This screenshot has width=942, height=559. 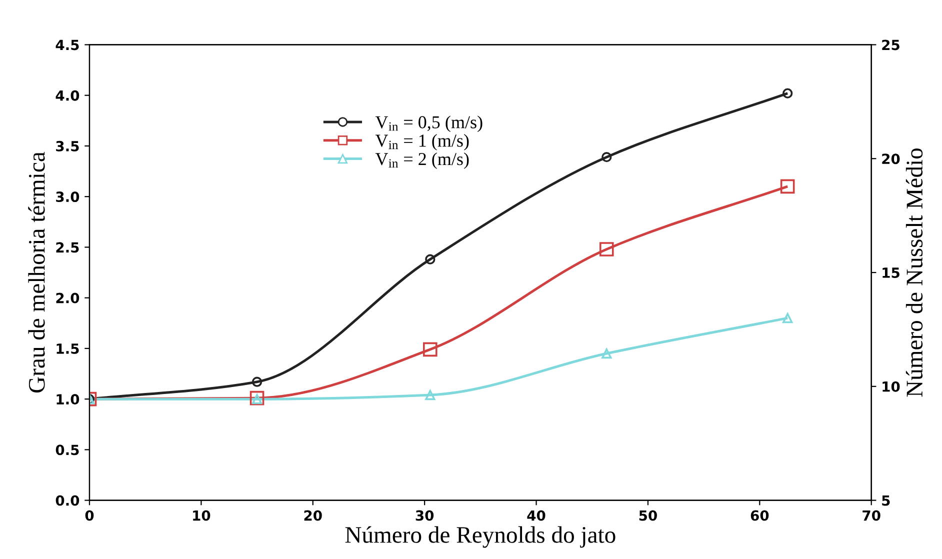 What do you see at coordinates (68, 399) in the screenshot?
I see `y-tick-label: 1.0` at bounding box center [68, 399].